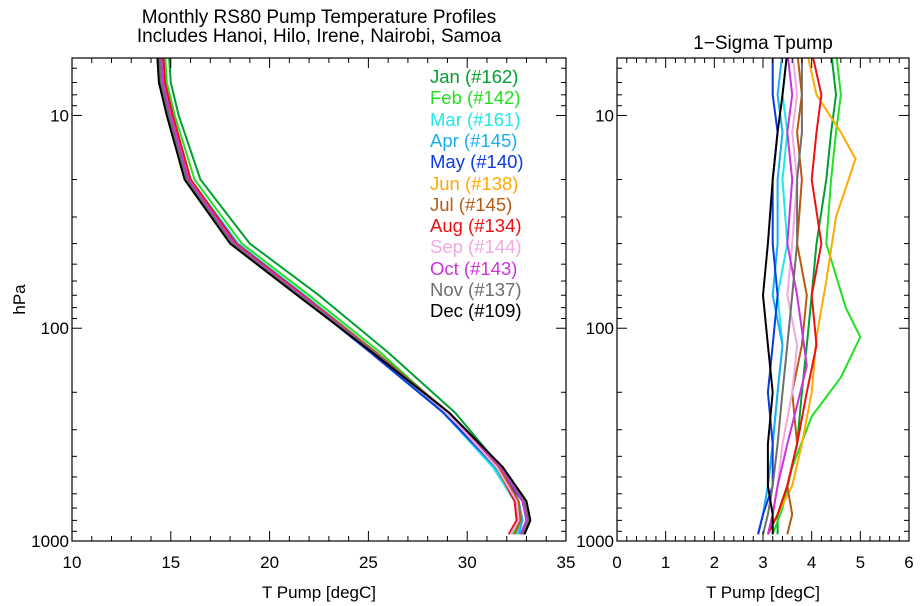 This screenshot has width=924, height=606. Describe the element at coordinates (908, 562) in the screenshot. I see `right-x-tick-label: 6` at that location.